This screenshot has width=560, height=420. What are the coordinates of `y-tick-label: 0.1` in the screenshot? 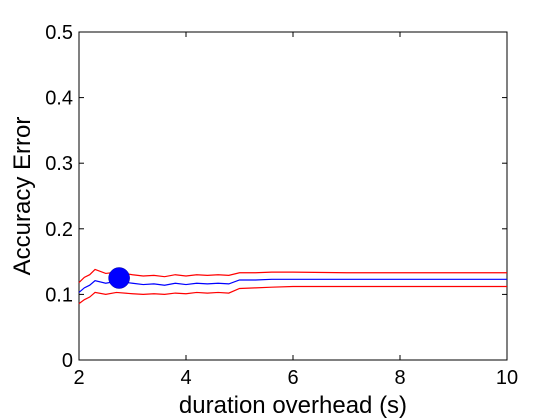 It's located at (59, 295).